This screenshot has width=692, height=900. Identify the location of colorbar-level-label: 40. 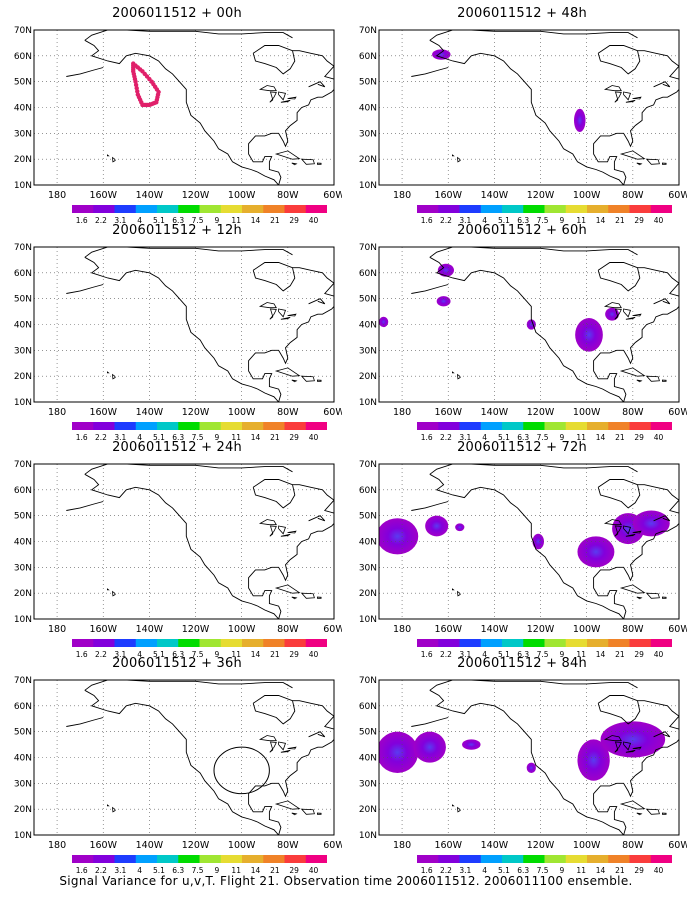
(314, 870).